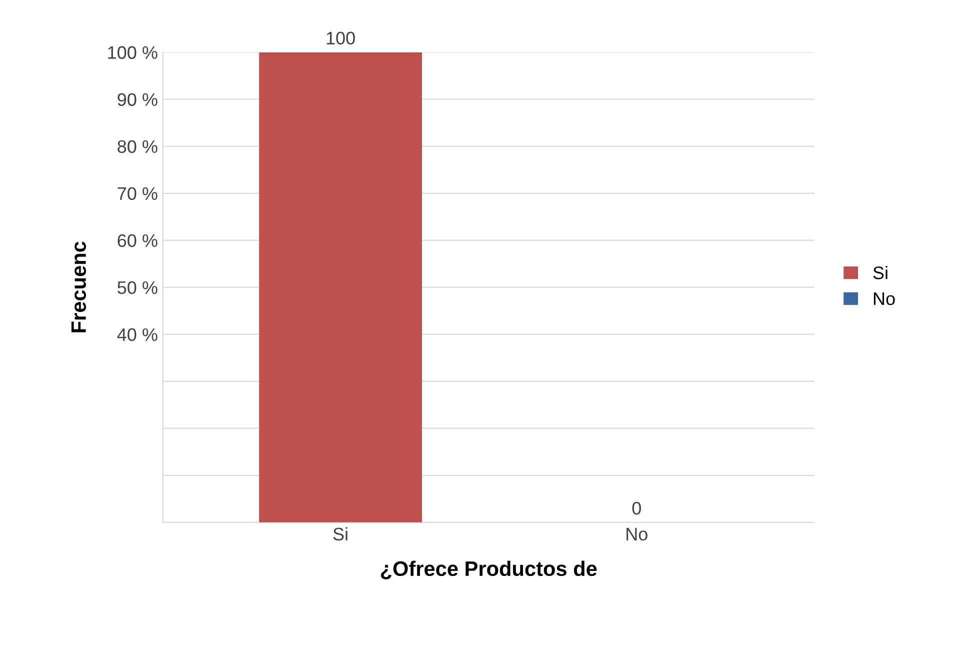  I want to click on legend-label: No, so click(884, 299).